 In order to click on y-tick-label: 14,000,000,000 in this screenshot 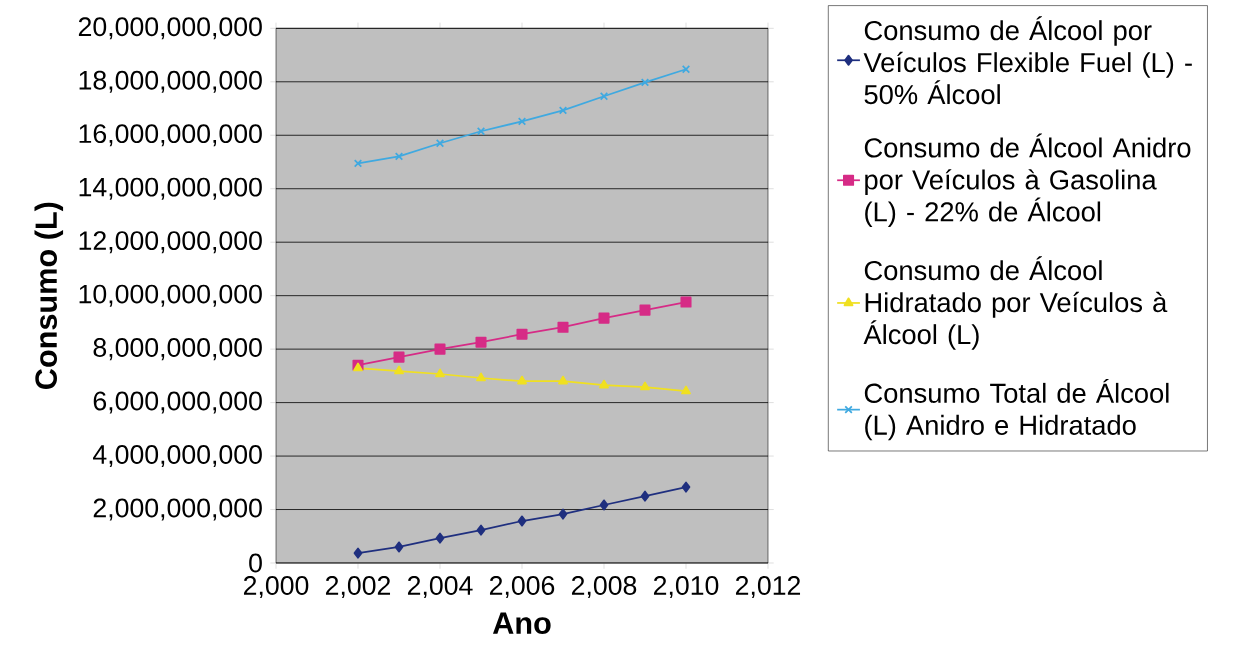, I will do `click(170, 188)`.